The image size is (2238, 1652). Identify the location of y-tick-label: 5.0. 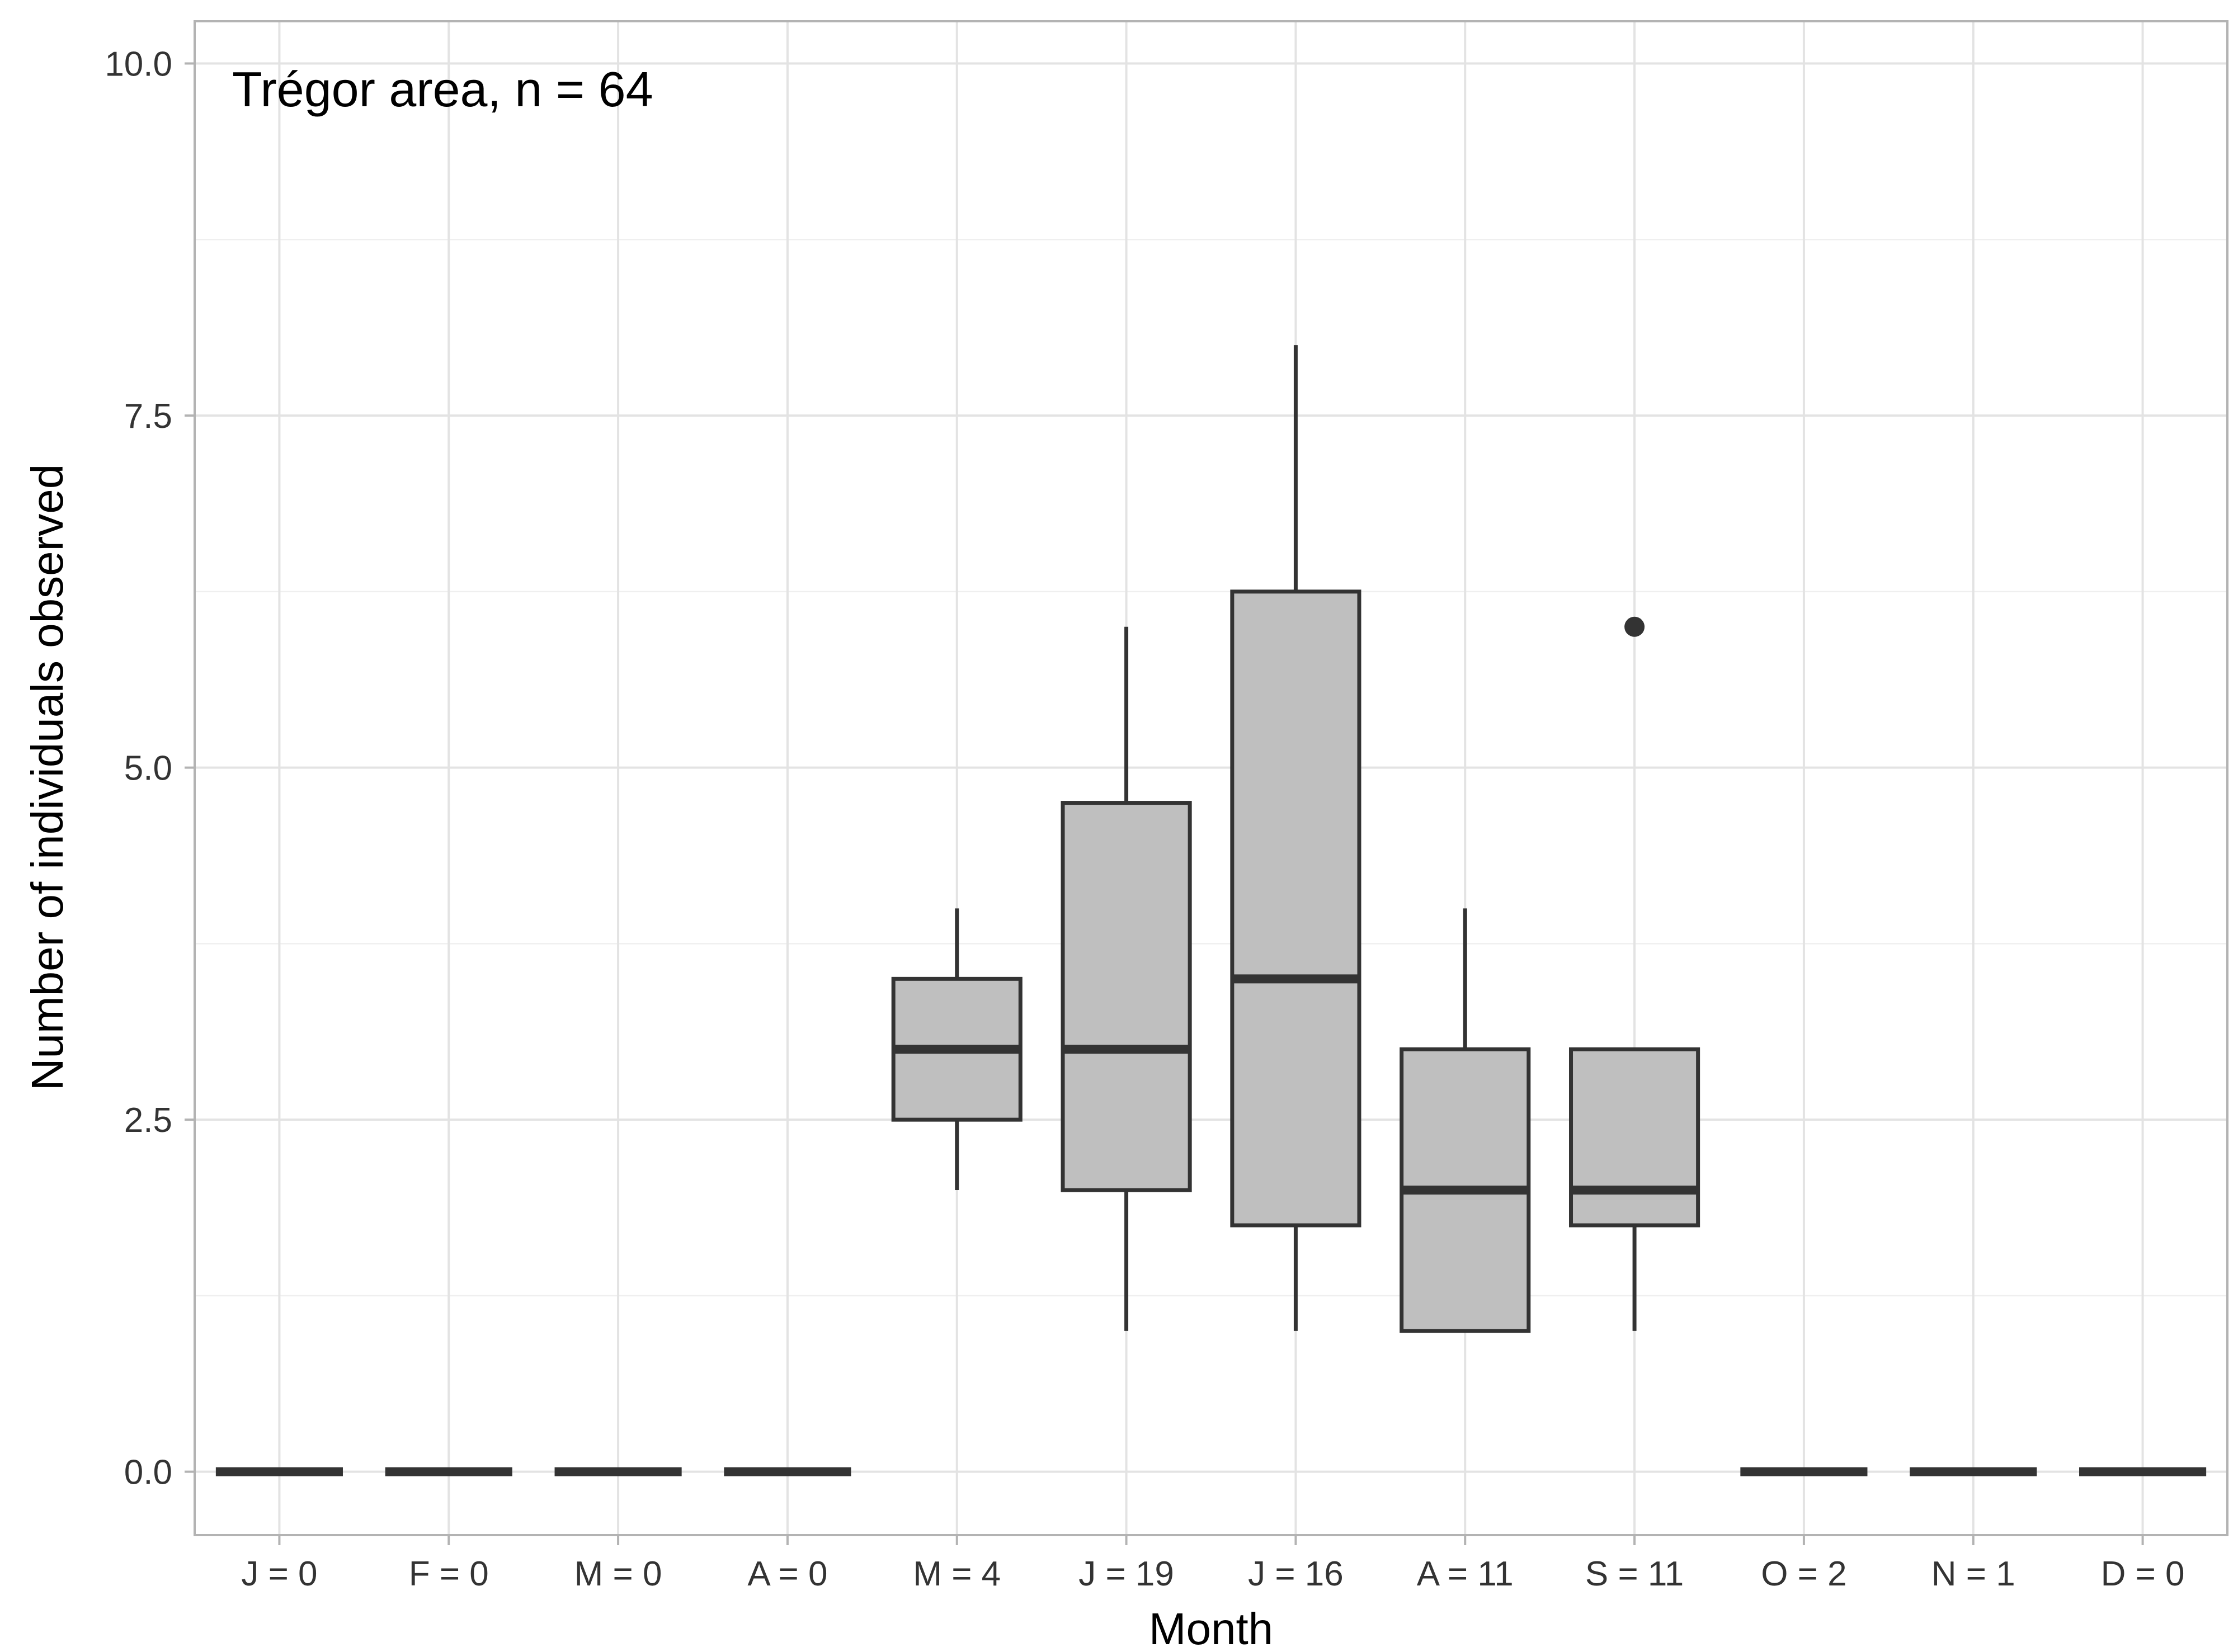
(148, 768).